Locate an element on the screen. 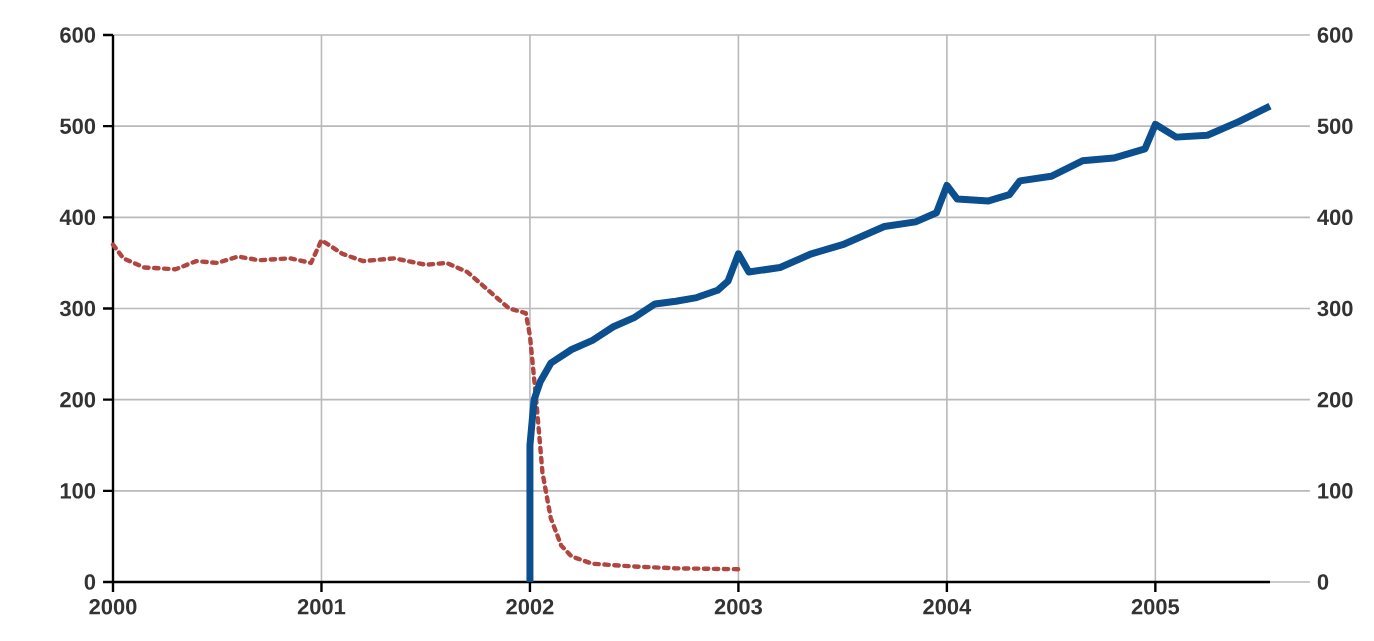 This screenshot has height=641, width=1374. x-tick-label: 2004 is located at coordinates (947, 607).